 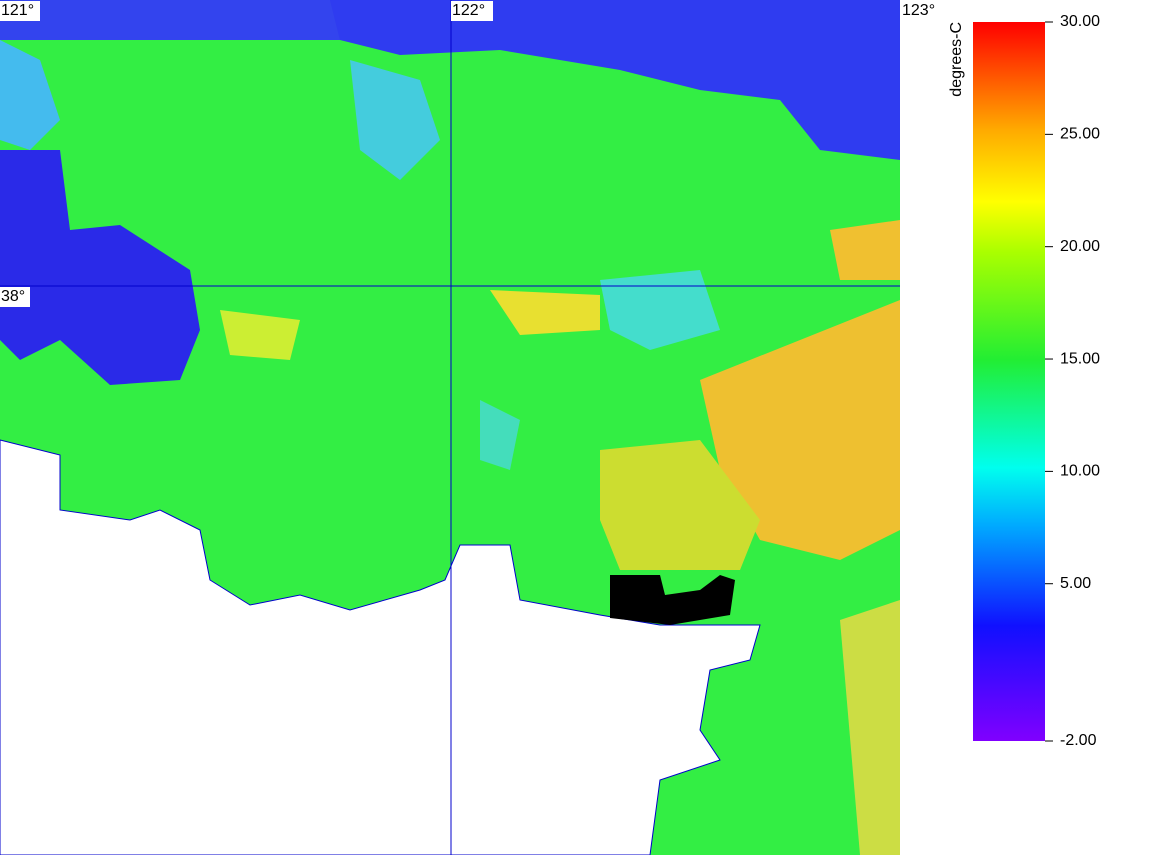 I want to click on colorbar-tick-label: -2.00, so click(x=1078, y=740).